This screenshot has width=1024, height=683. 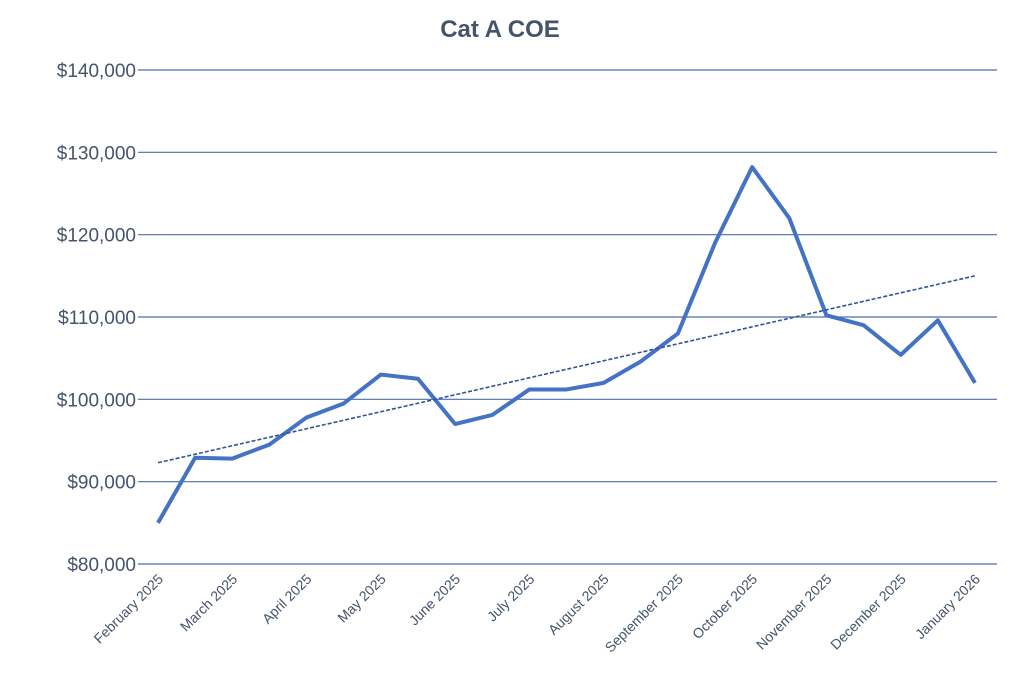 I want to click on x-tick-label: September 2025, so click(x=644, y=613).